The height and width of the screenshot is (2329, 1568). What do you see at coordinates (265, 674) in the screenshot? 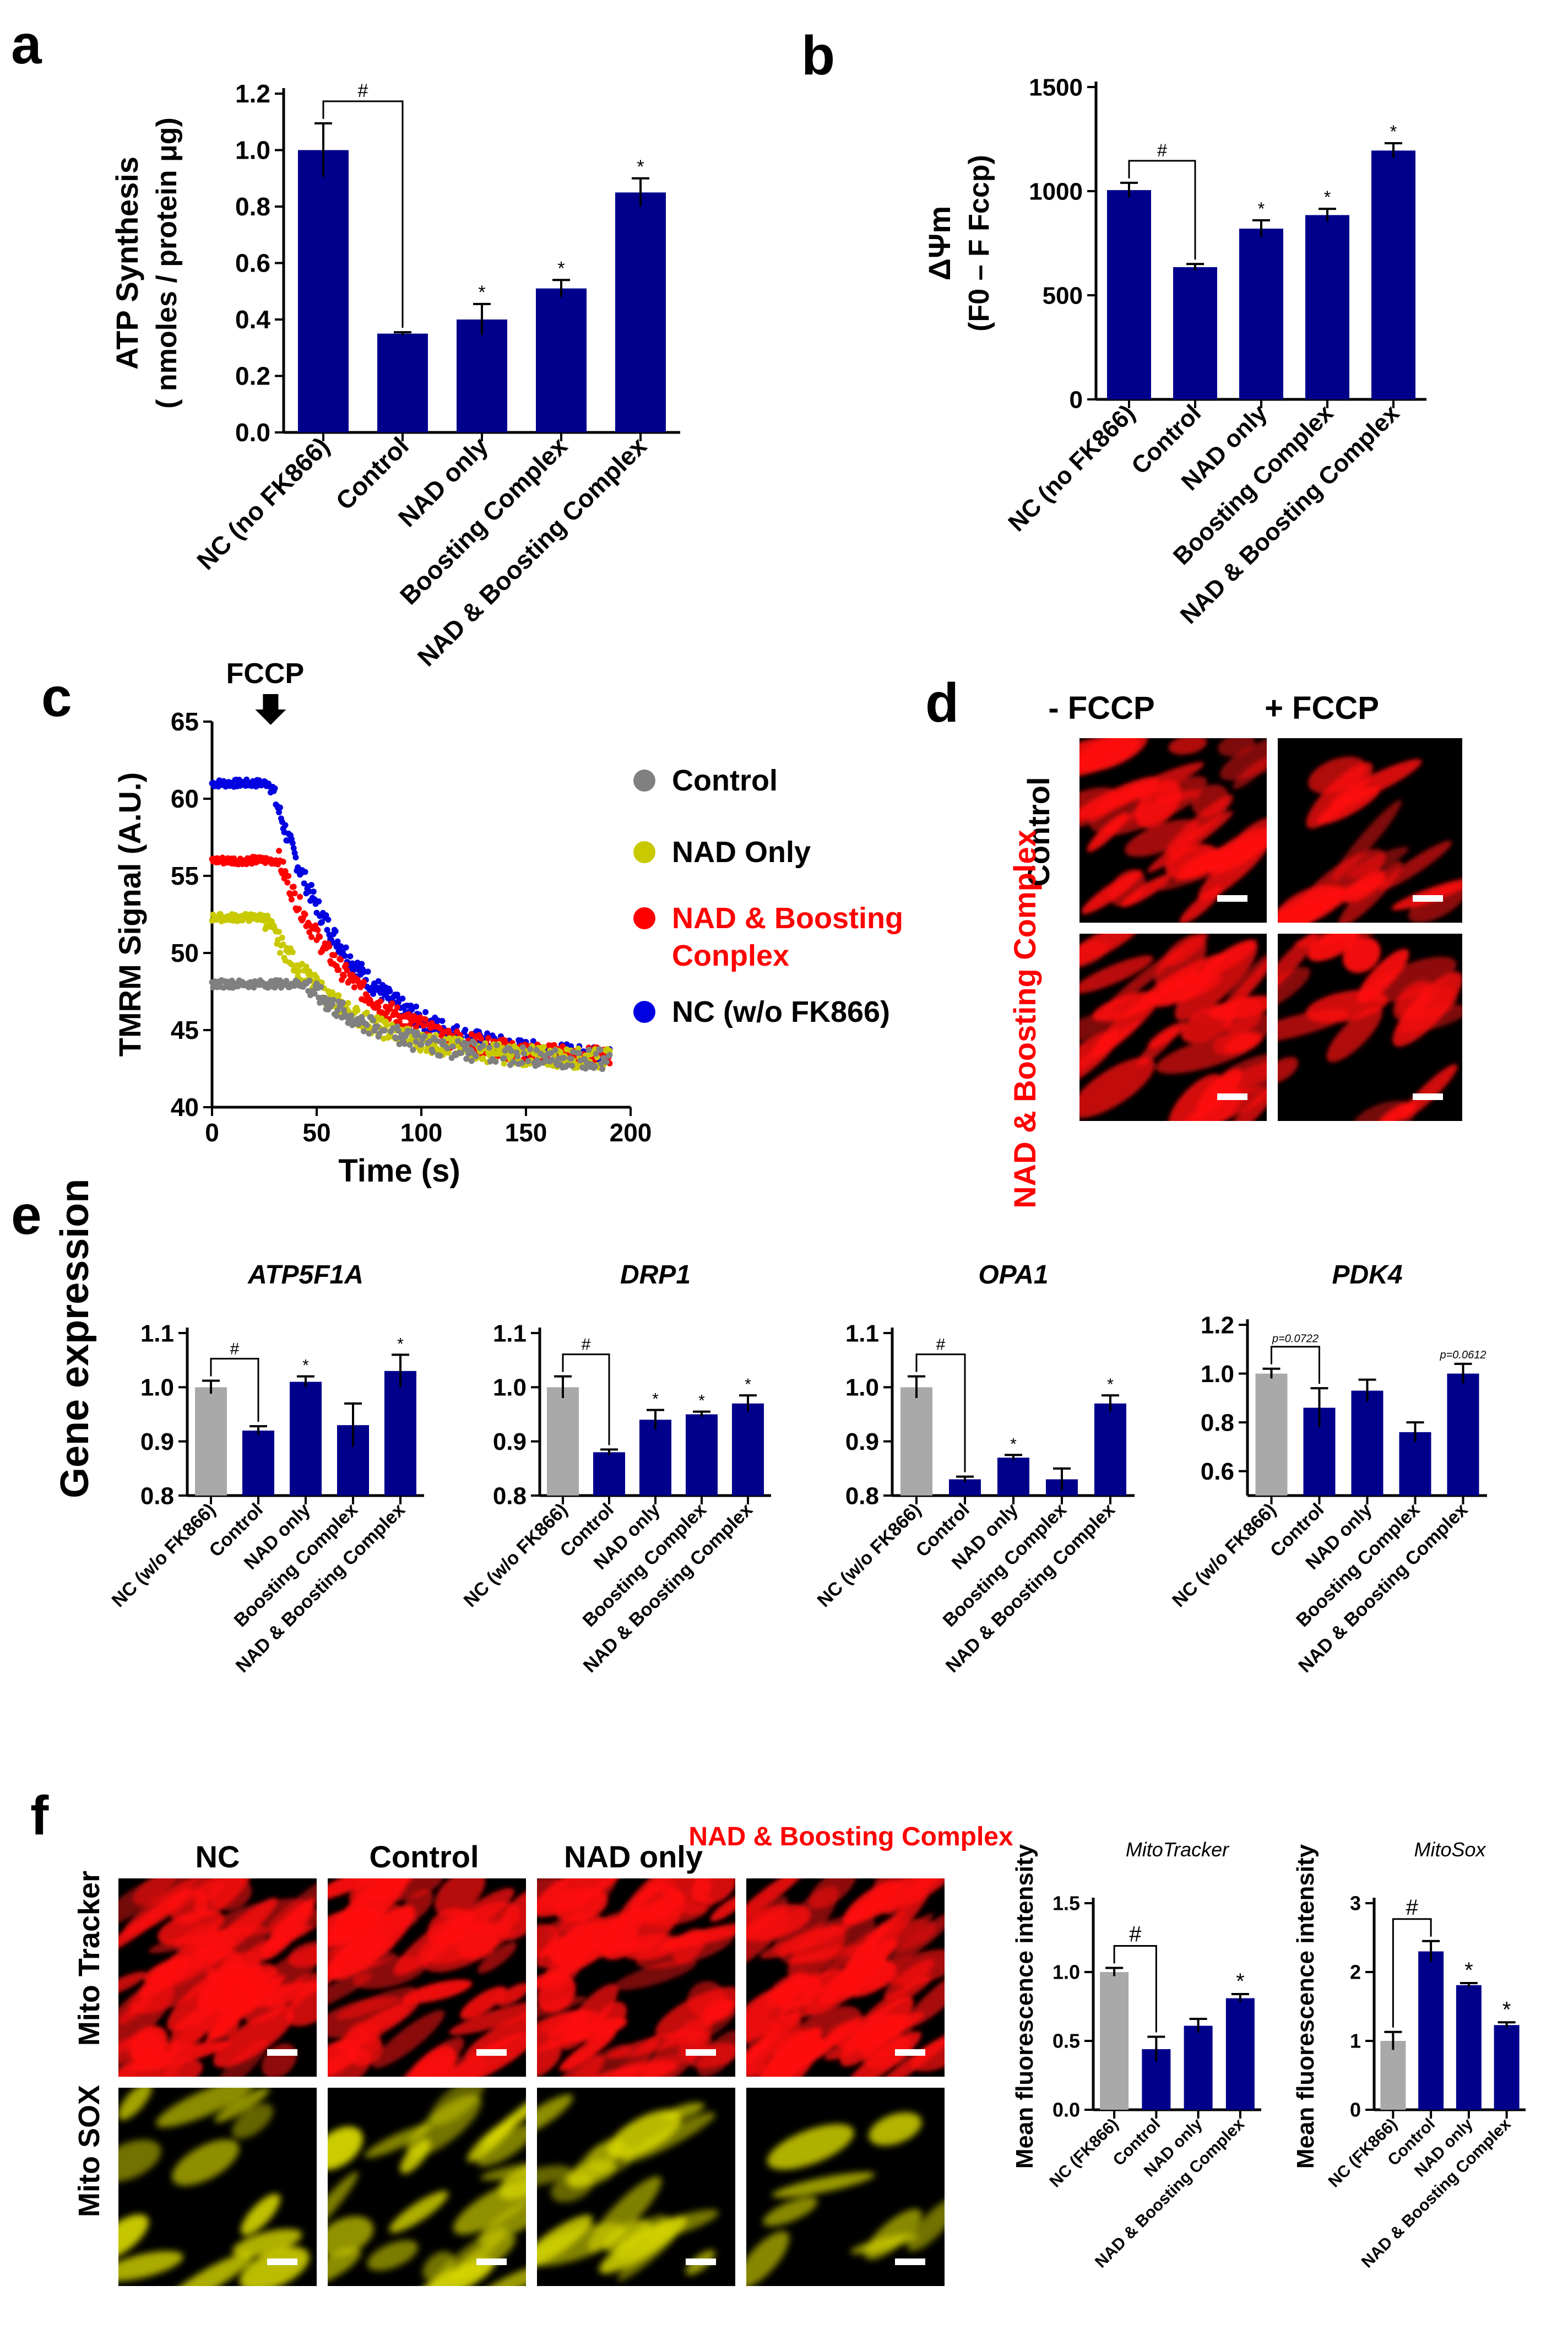
I see `fccp-annotation: FCCP` at bounding box center [265, 674].